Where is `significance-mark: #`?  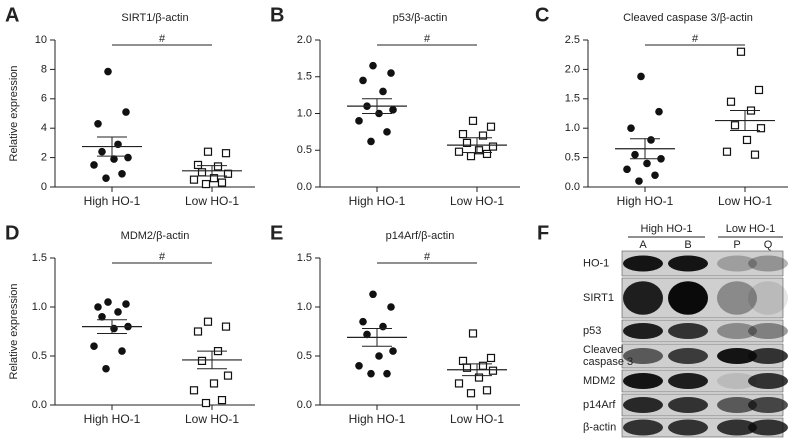
significance-mark: # is located at coordinates (162, 257).